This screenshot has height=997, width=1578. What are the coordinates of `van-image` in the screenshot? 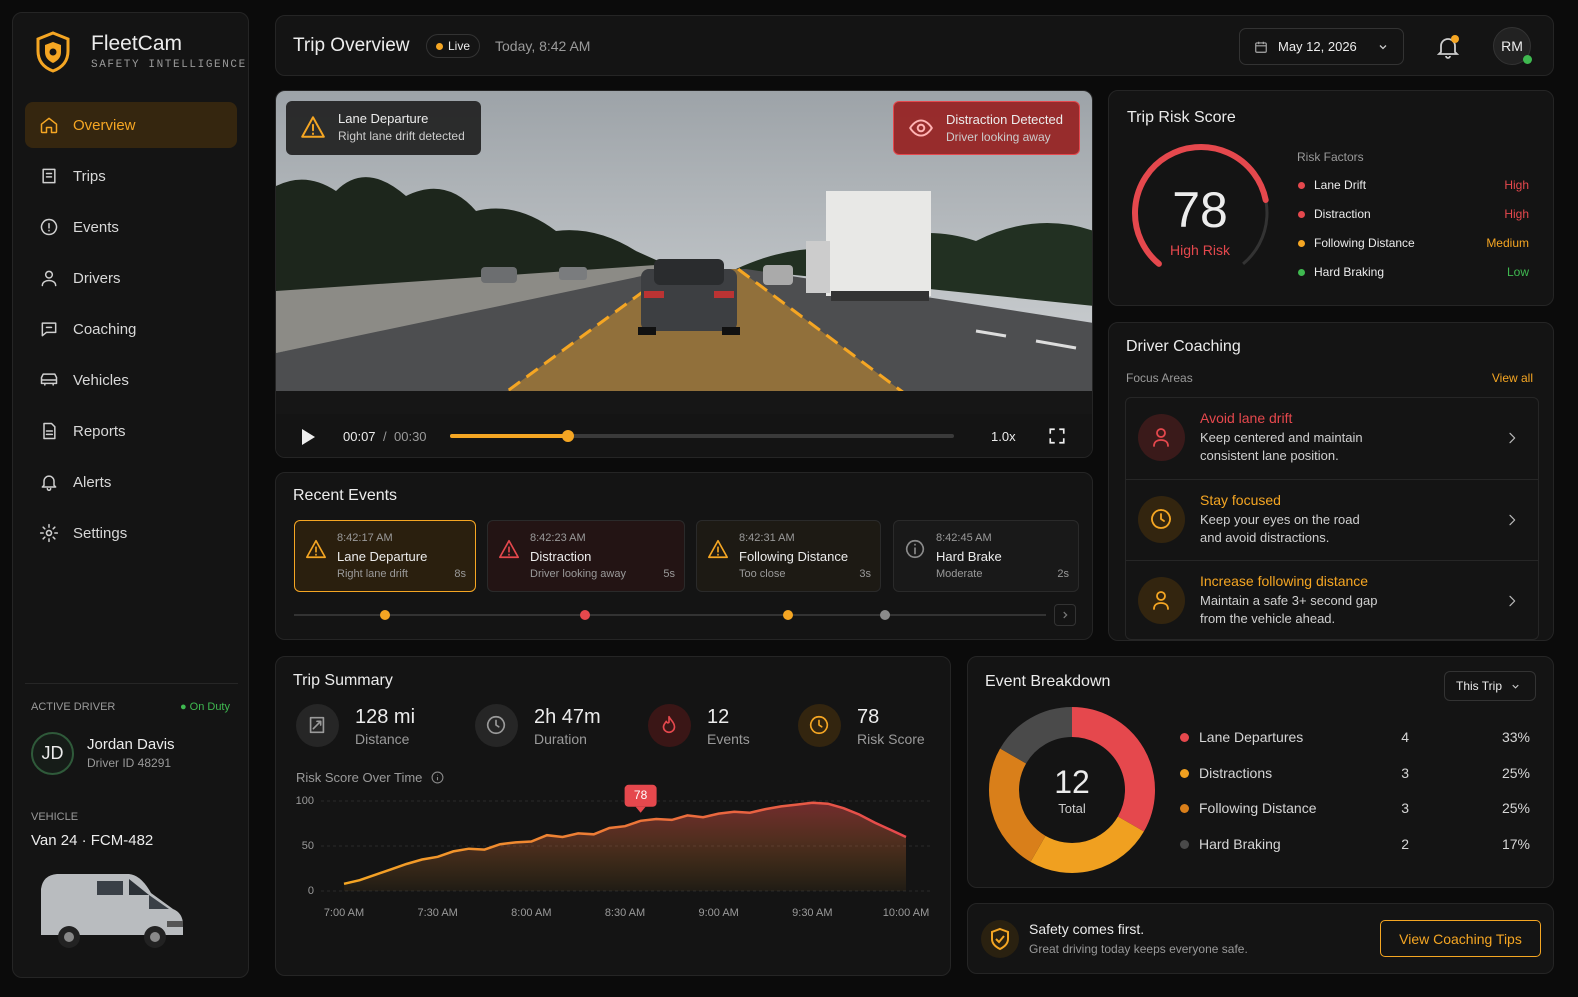 It's located at (112, 911).